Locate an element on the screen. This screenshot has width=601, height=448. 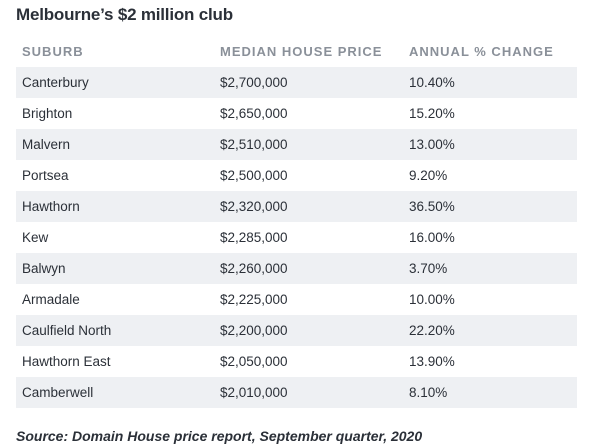
table-row: Armadale $2,225,000 10.00% is located at coordinates (296, 299).